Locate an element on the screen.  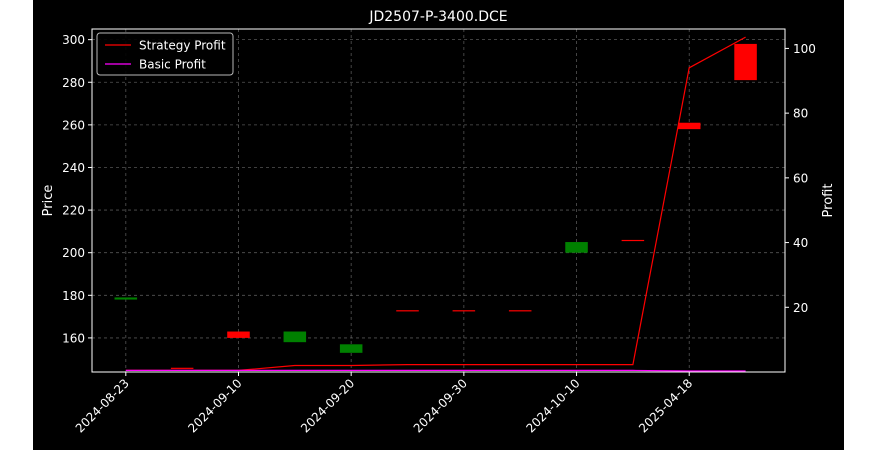
y-left-tick-label: 180 is located at coordinates (73, 296).